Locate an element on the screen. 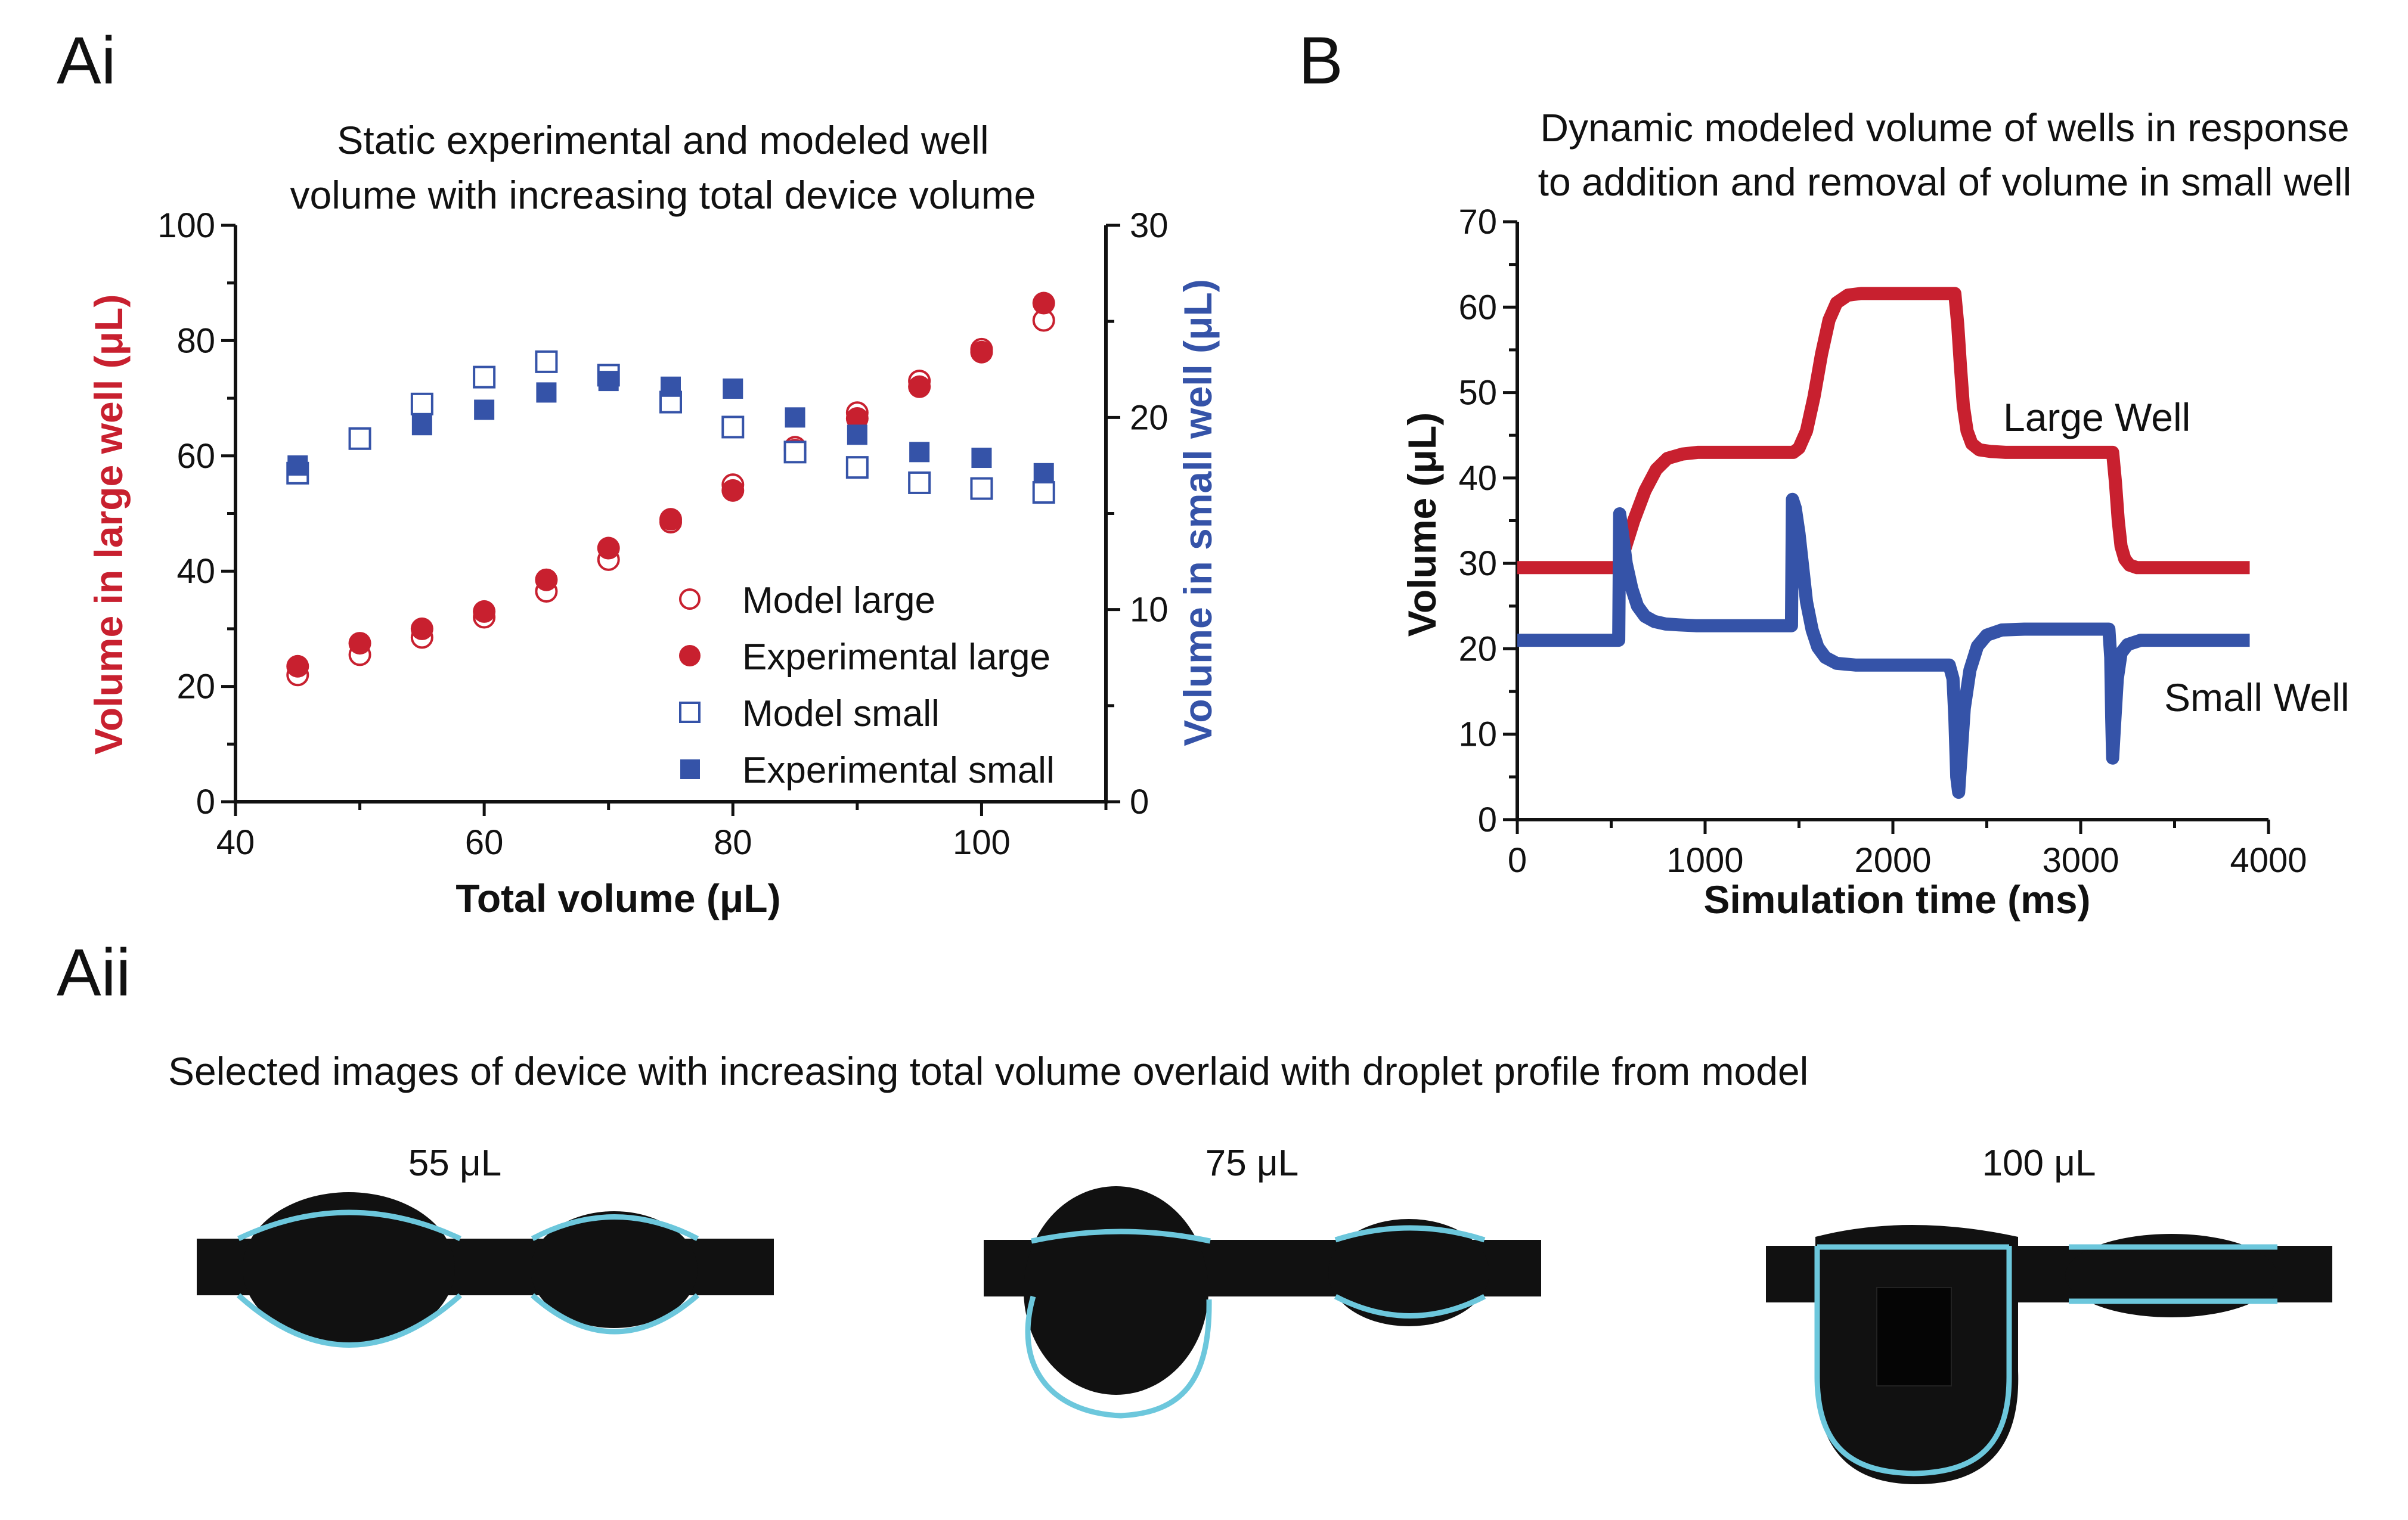 This screenshot has height=1520, width=2408. y-tick-label: 10 is located at coordinates (1477, 734).